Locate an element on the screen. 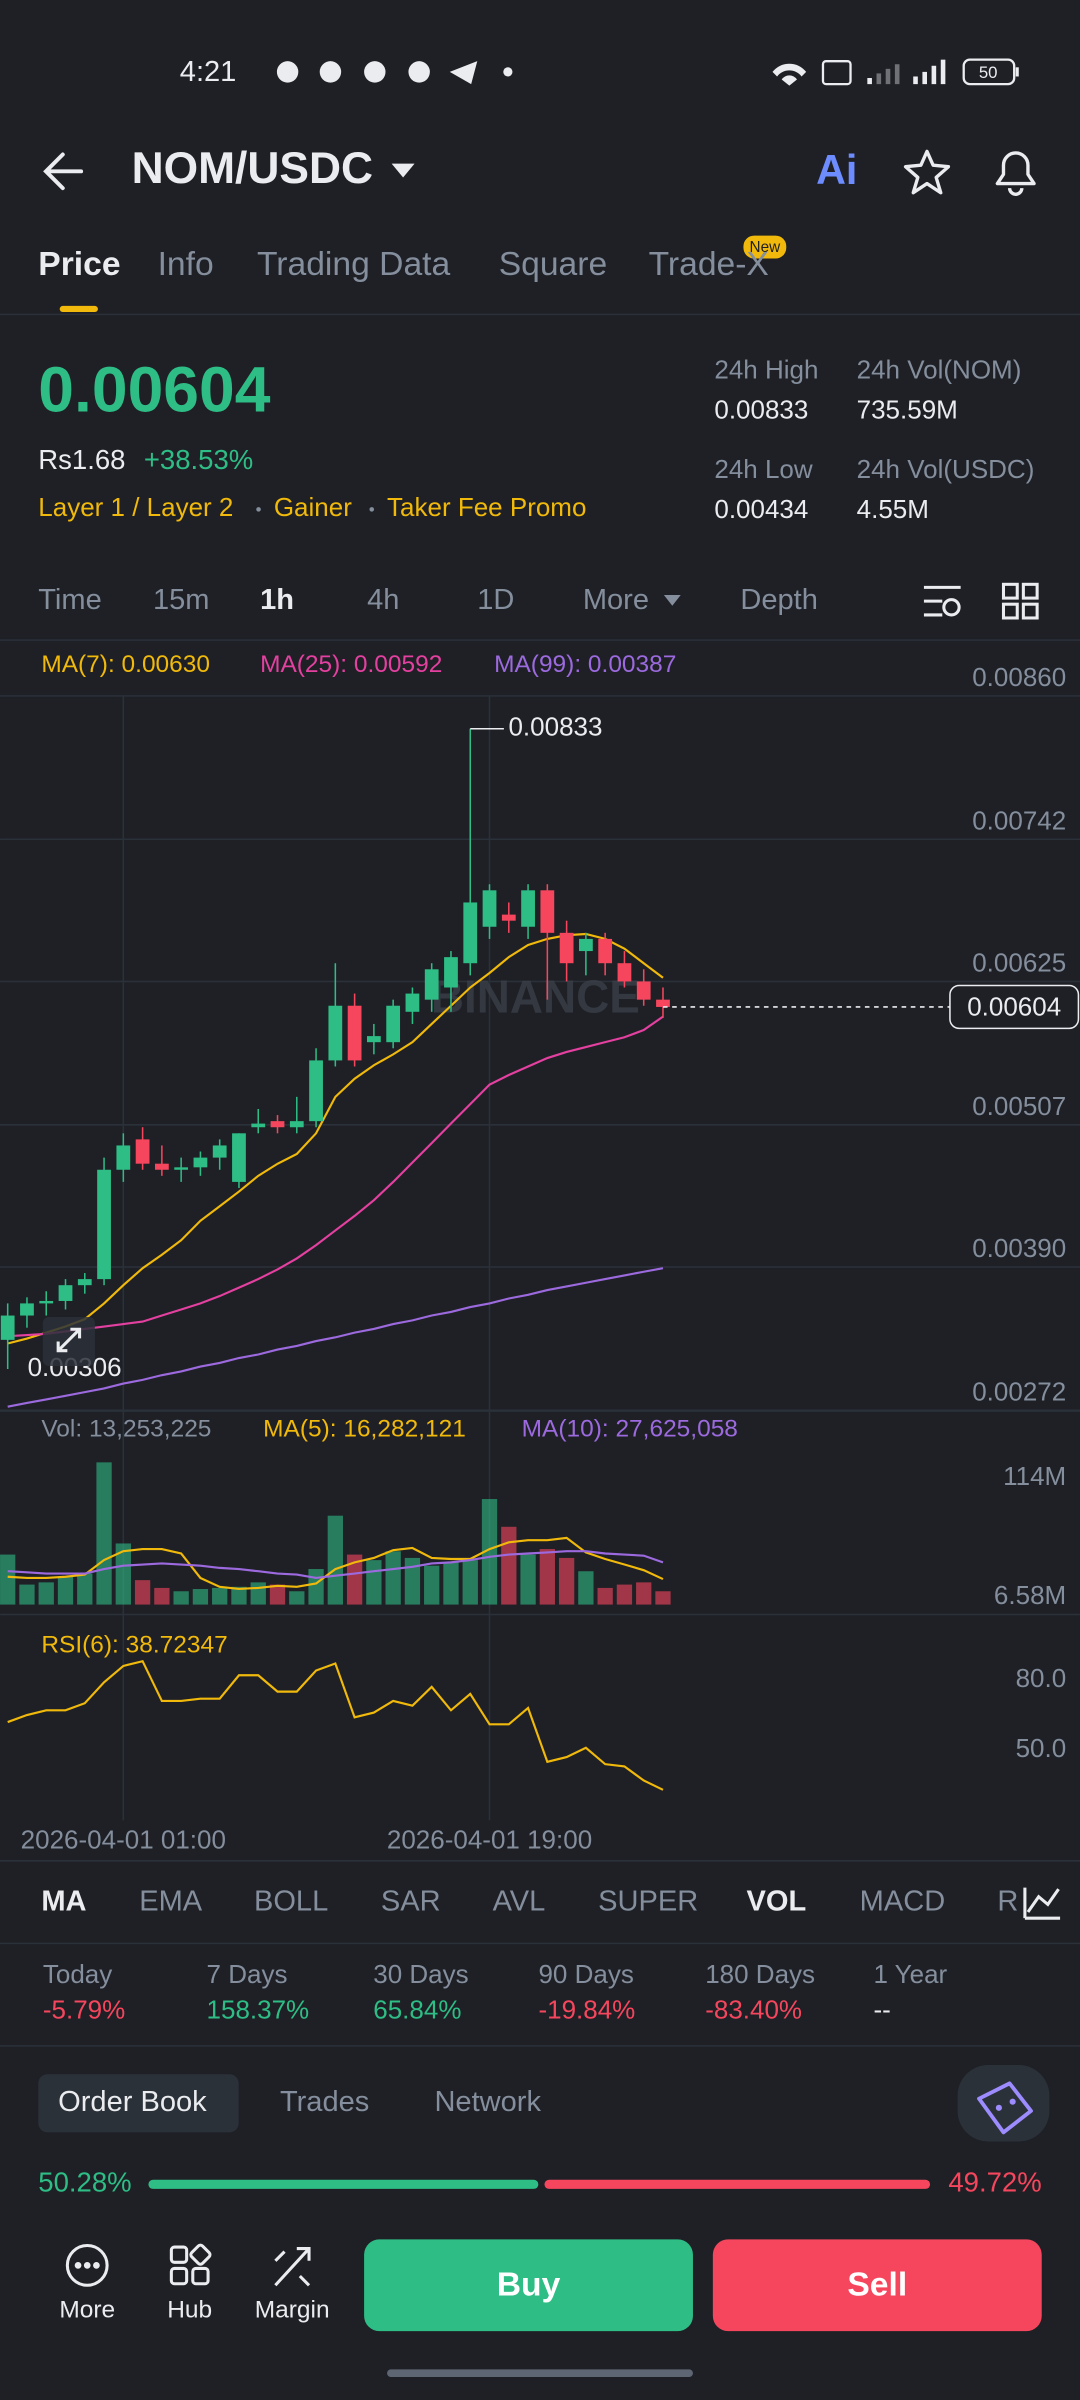  interval: 15m is located at coordinates (181, 600).